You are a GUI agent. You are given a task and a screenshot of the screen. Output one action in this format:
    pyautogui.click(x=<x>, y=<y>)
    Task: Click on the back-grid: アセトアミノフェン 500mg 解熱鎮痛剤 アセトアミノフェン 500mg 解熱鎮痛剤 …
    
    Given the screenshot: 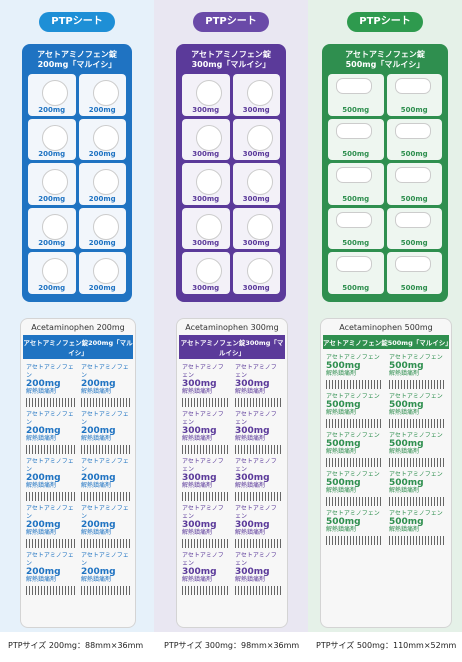 What is the action you would take?
    pyautogui.click(x=386, y=449)
    